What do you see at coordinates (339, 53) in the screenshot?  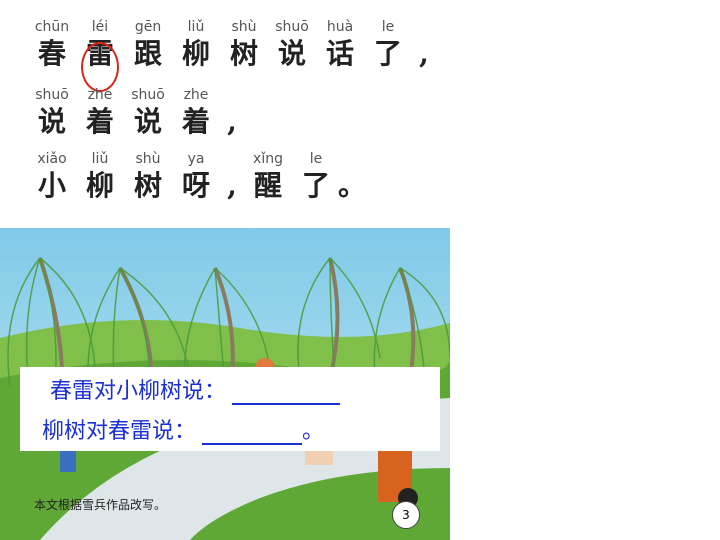 I see `hanzi: 话` at bounding box center [339, 53].